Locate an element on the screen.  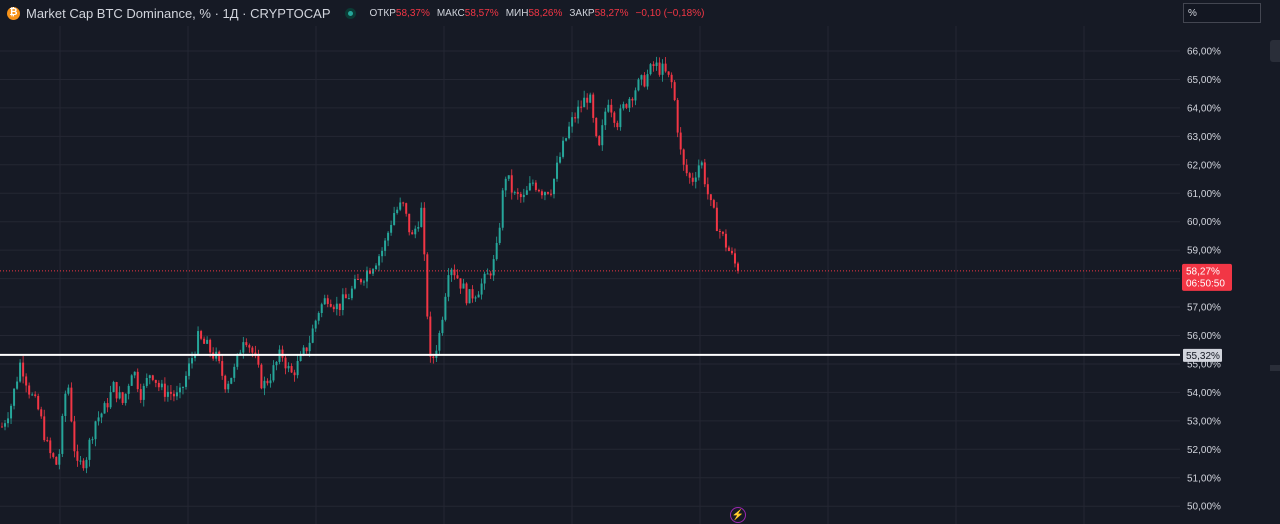
low-label: МИН is located at coordinates (517, 13).